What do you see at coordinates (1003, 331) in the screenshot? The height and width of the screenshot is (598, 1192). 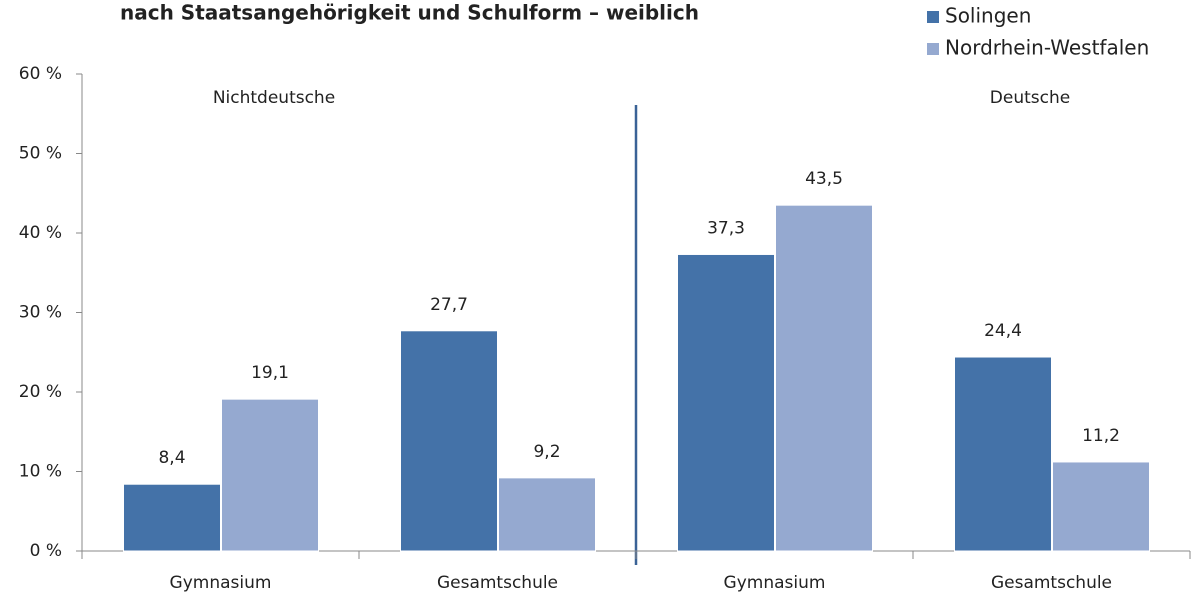 I see `data-label: 24,4` at bounding box center [1003, 331].